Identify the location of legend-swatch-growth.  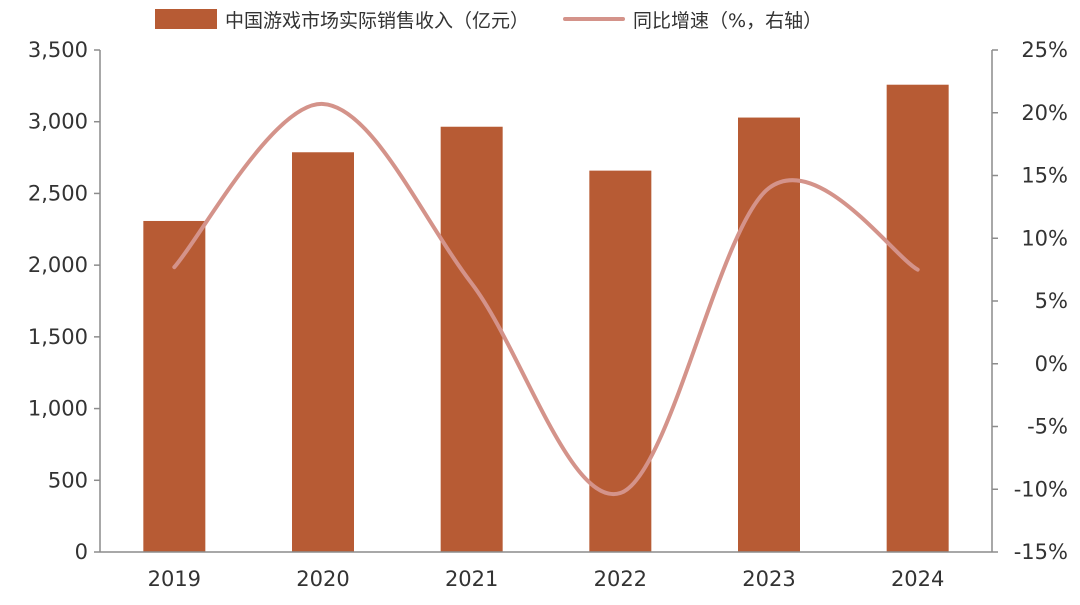
(594, 19).